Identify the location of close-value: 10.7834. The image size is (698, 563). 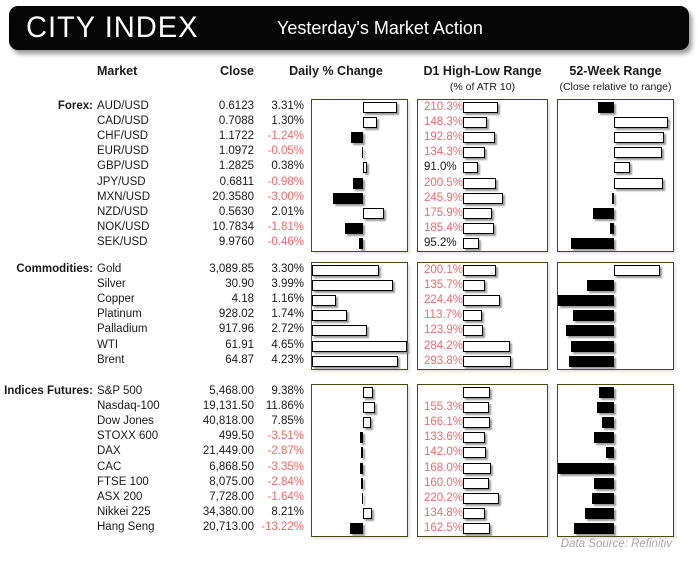
(233, 226).